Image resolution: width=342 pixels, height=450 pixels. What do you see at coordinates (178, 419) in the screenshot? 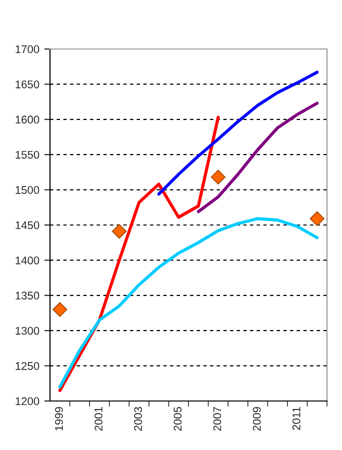
I see `x-tick-label: 2005` at bounding box center [178, 419].